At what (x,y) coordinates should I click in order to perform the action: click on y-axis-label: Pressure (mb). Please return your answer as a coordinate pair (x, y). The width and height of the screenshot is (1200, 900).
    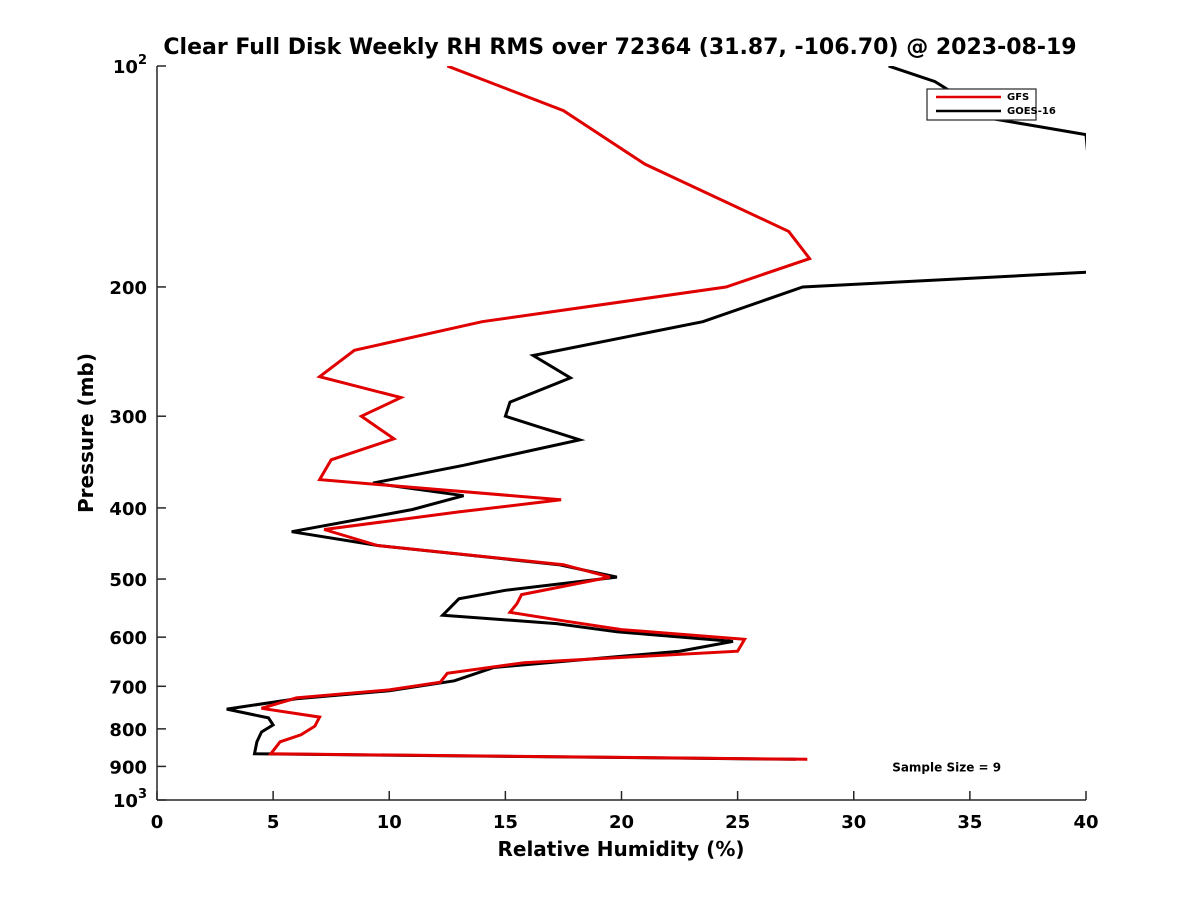
    Looking at the image, I should click on (86, 433).